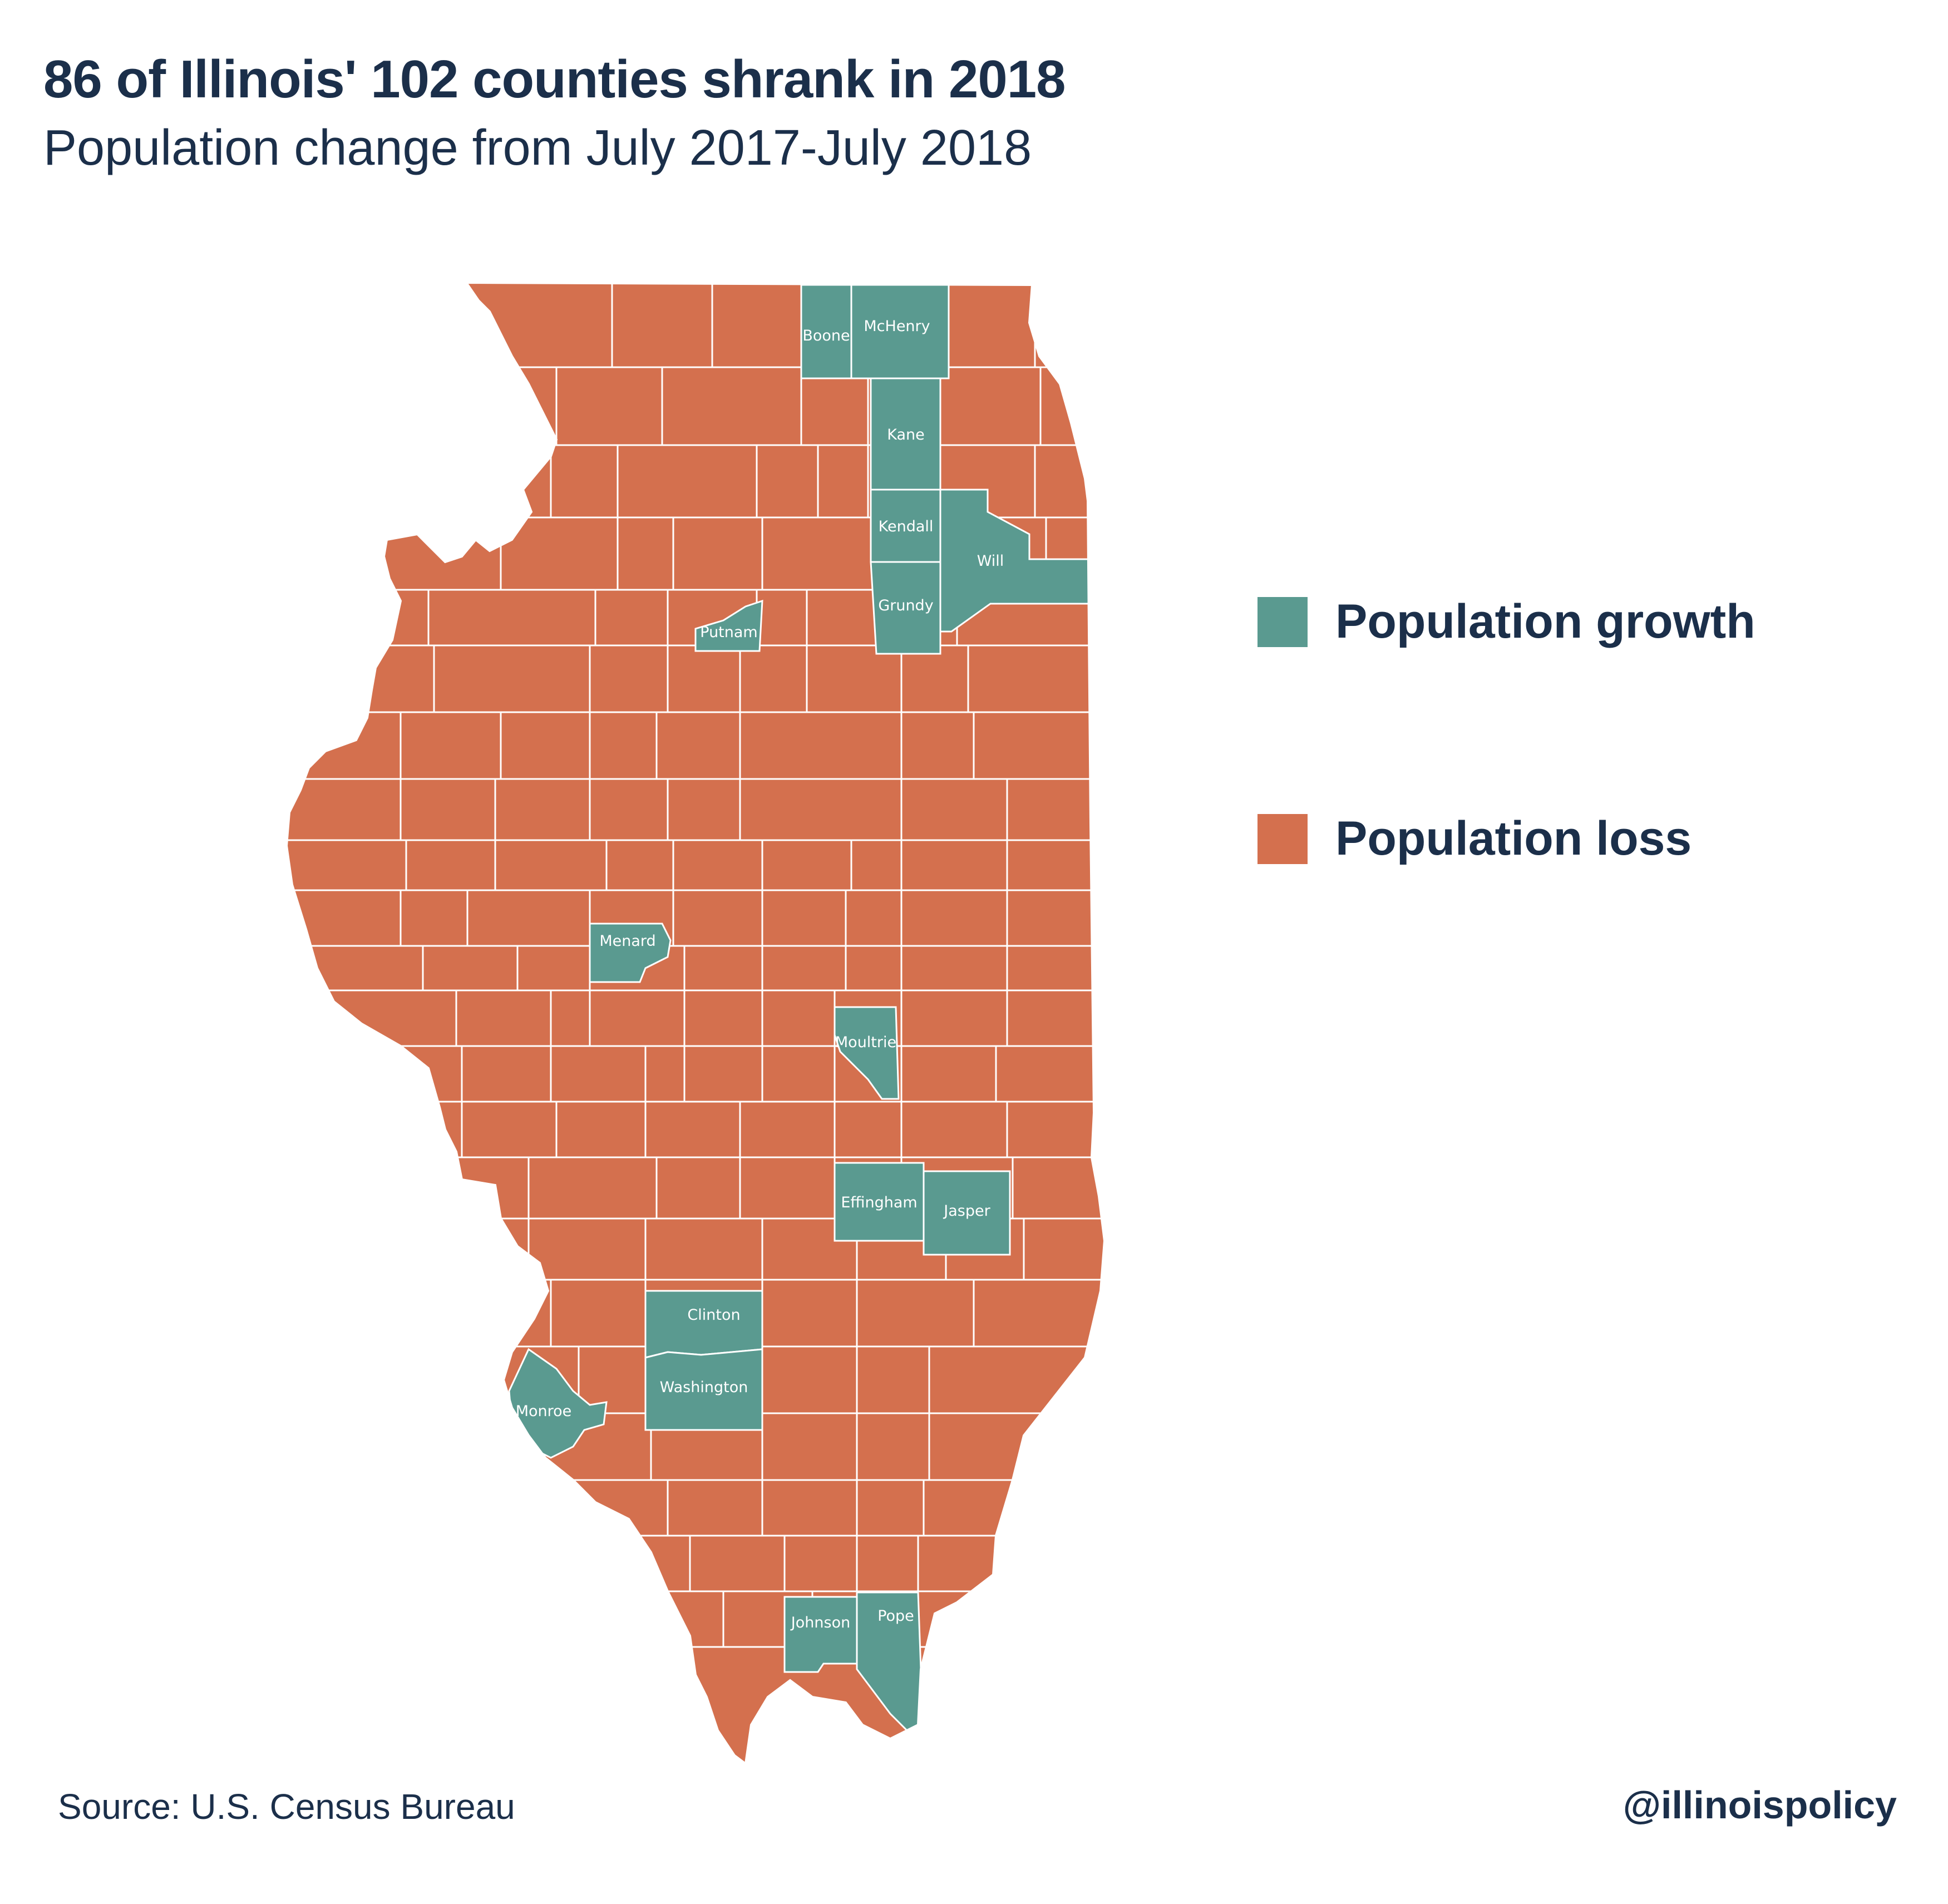 Image resolution: width=1948 pixels, height=1904 pixels. I want to click on county-label-pope: Pope, so click(895, 1616).